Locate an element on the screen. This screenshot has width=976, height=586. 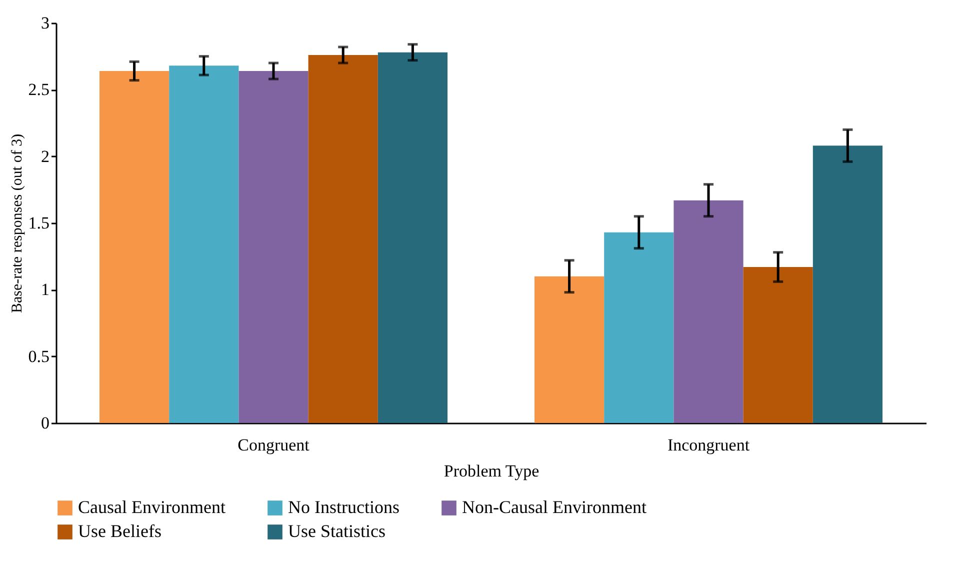
y-tick-label: 0 is located at coordinates (45, 423).